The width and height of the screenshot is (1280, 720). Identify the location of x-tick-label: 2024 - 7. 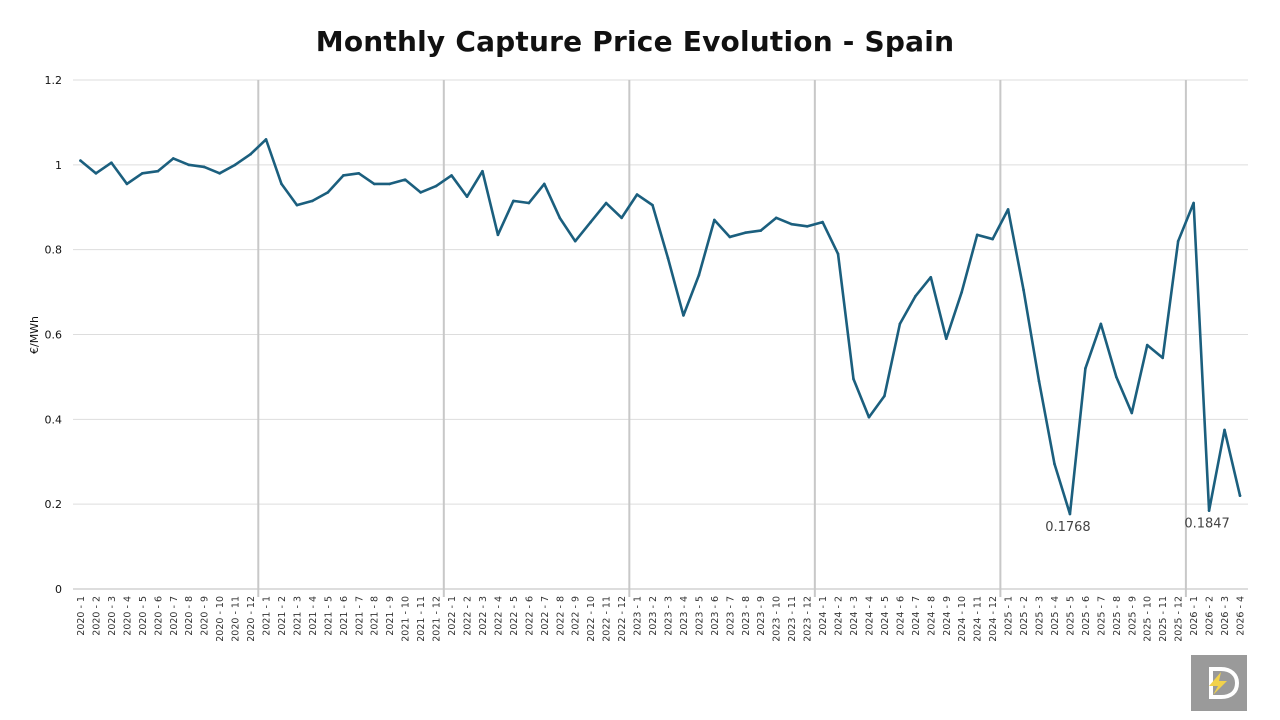
(916, 616).